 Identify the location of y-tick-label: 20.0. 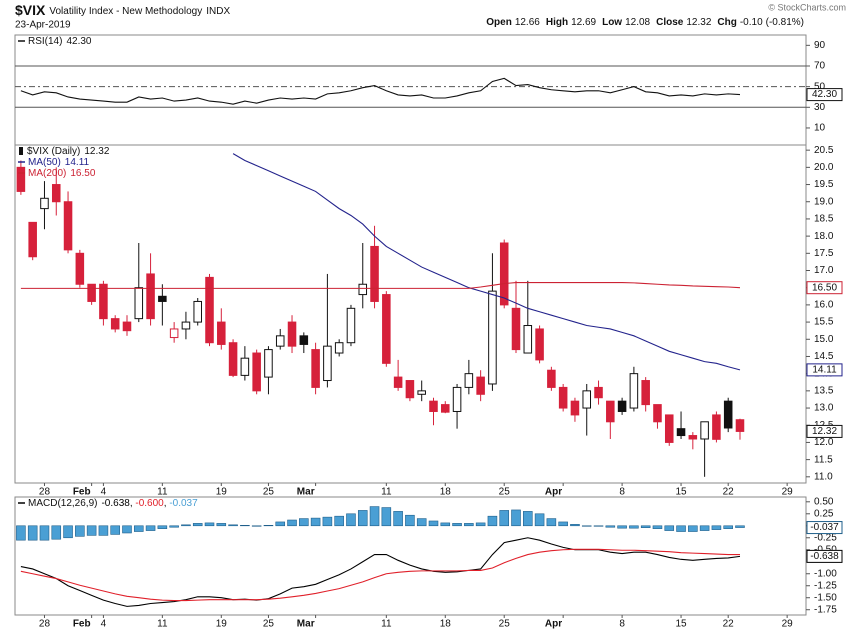
(824, 167).